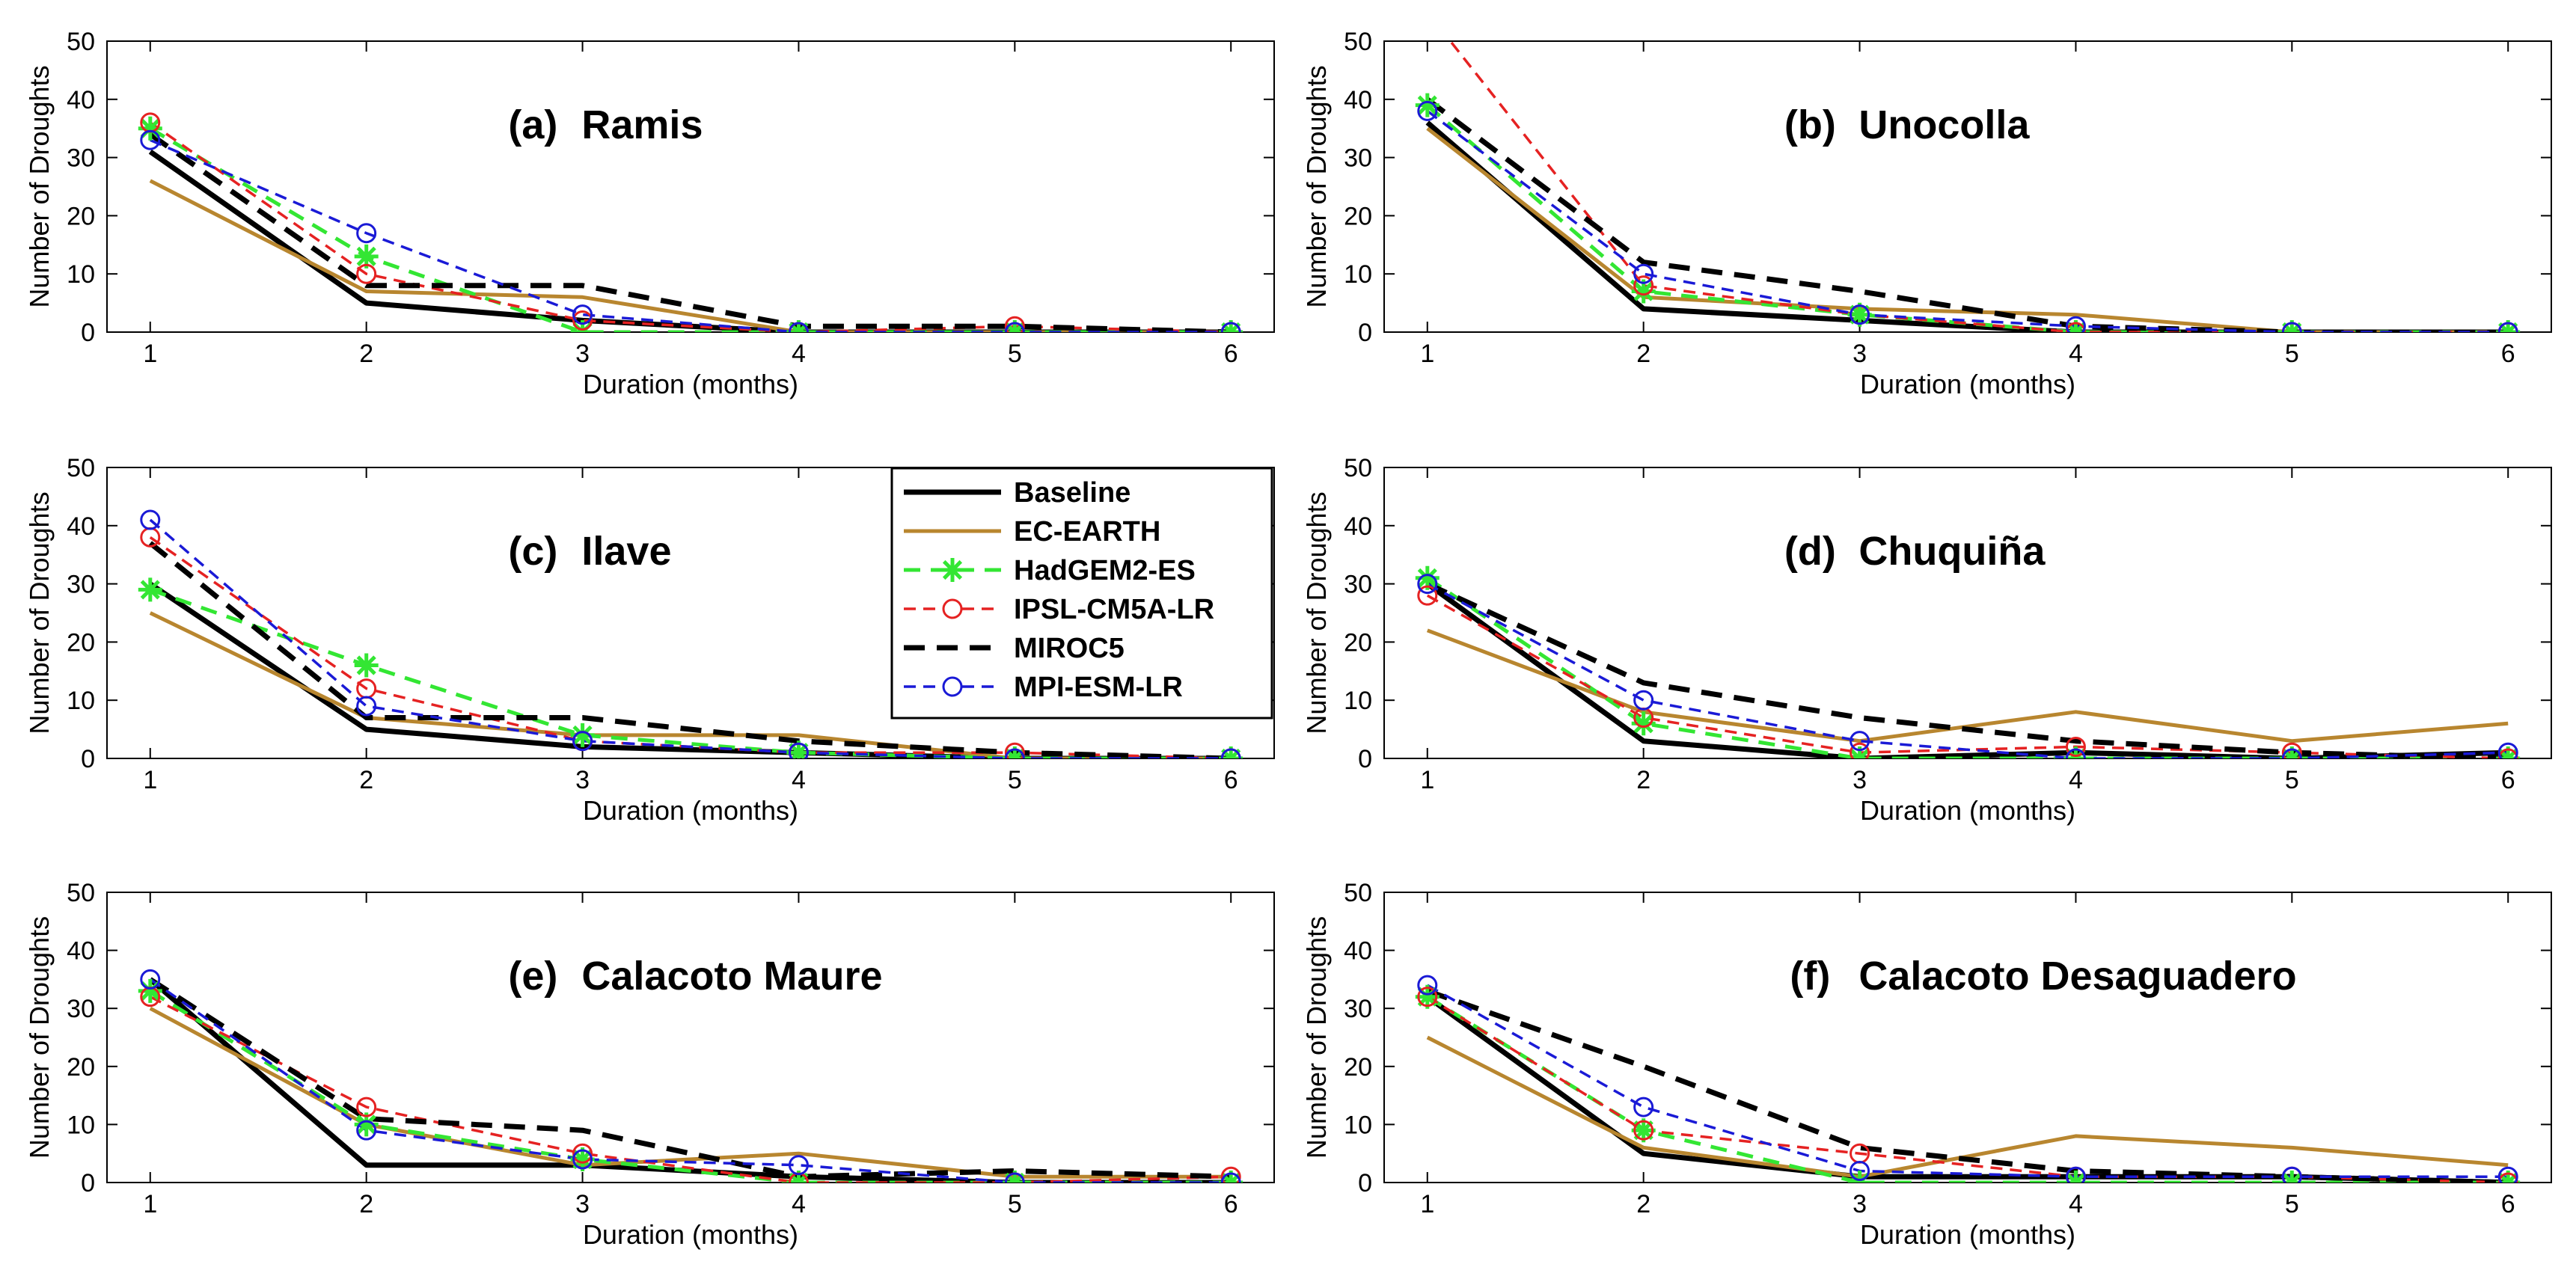 The height and width of the screenshot is (1282, 2576). I want to click on series-line-ec-earth, so click(690, 684).